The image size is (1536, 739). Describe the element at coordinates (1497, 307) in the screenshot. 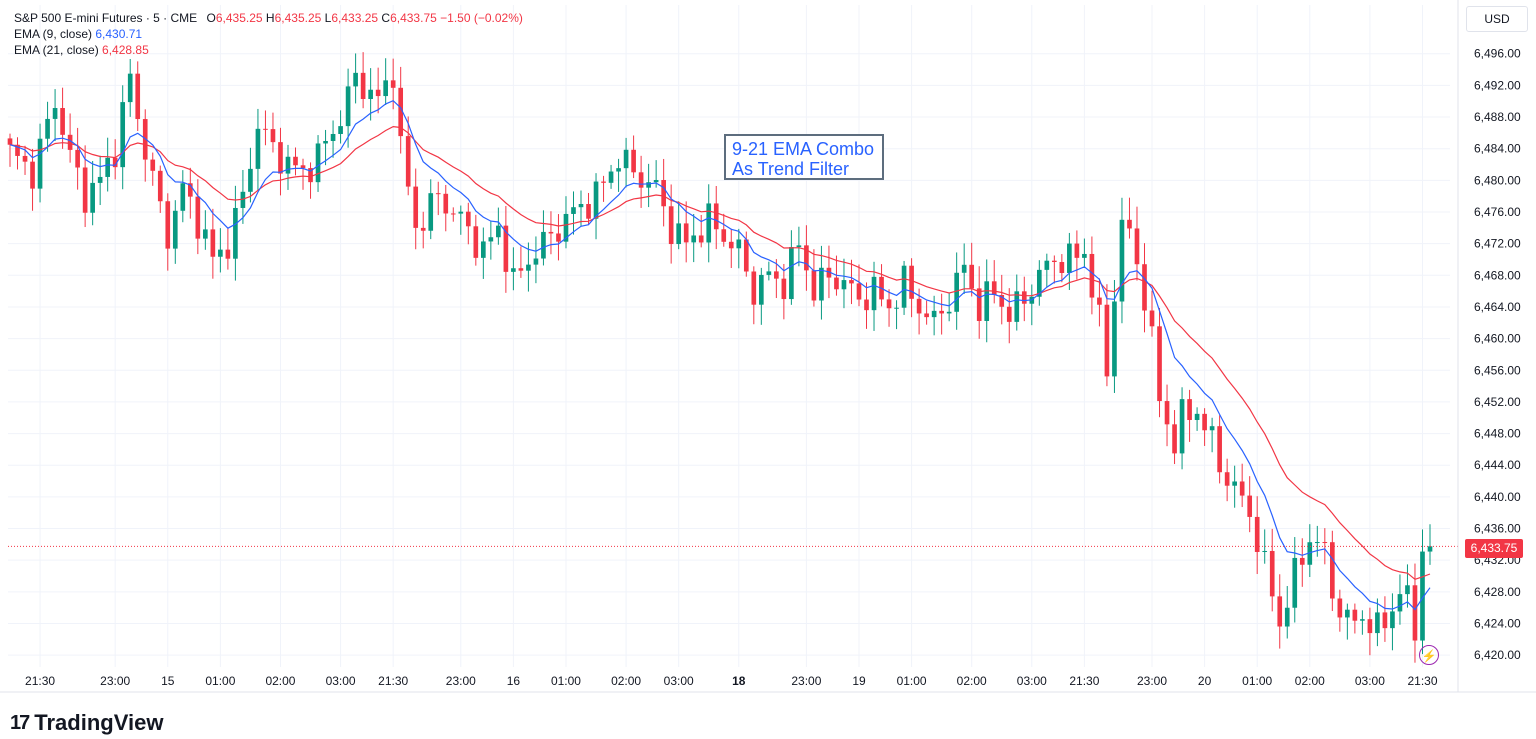

I see `price-tick-label: 6,464.00` at that location.